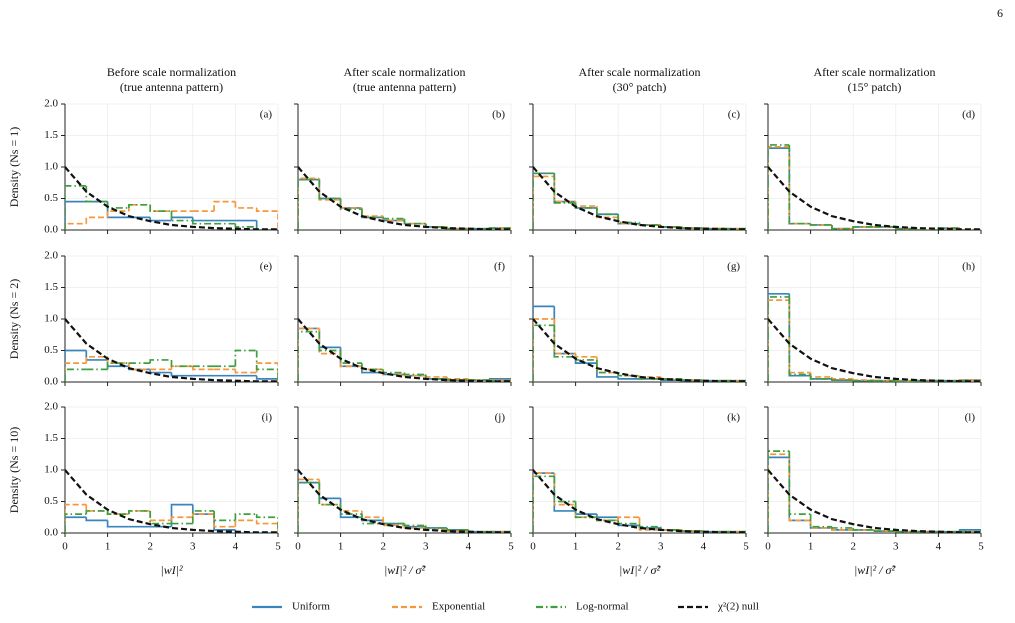 The width and height of the screenshot is (1015, 623). I want to click on legend-label: Exponential, so click(458, 607).